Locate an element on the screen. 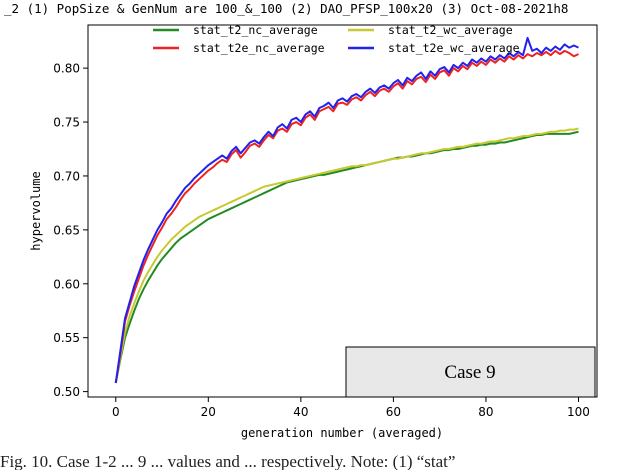  y-tick-label: 0.75 is located at coordinates (66, 123).